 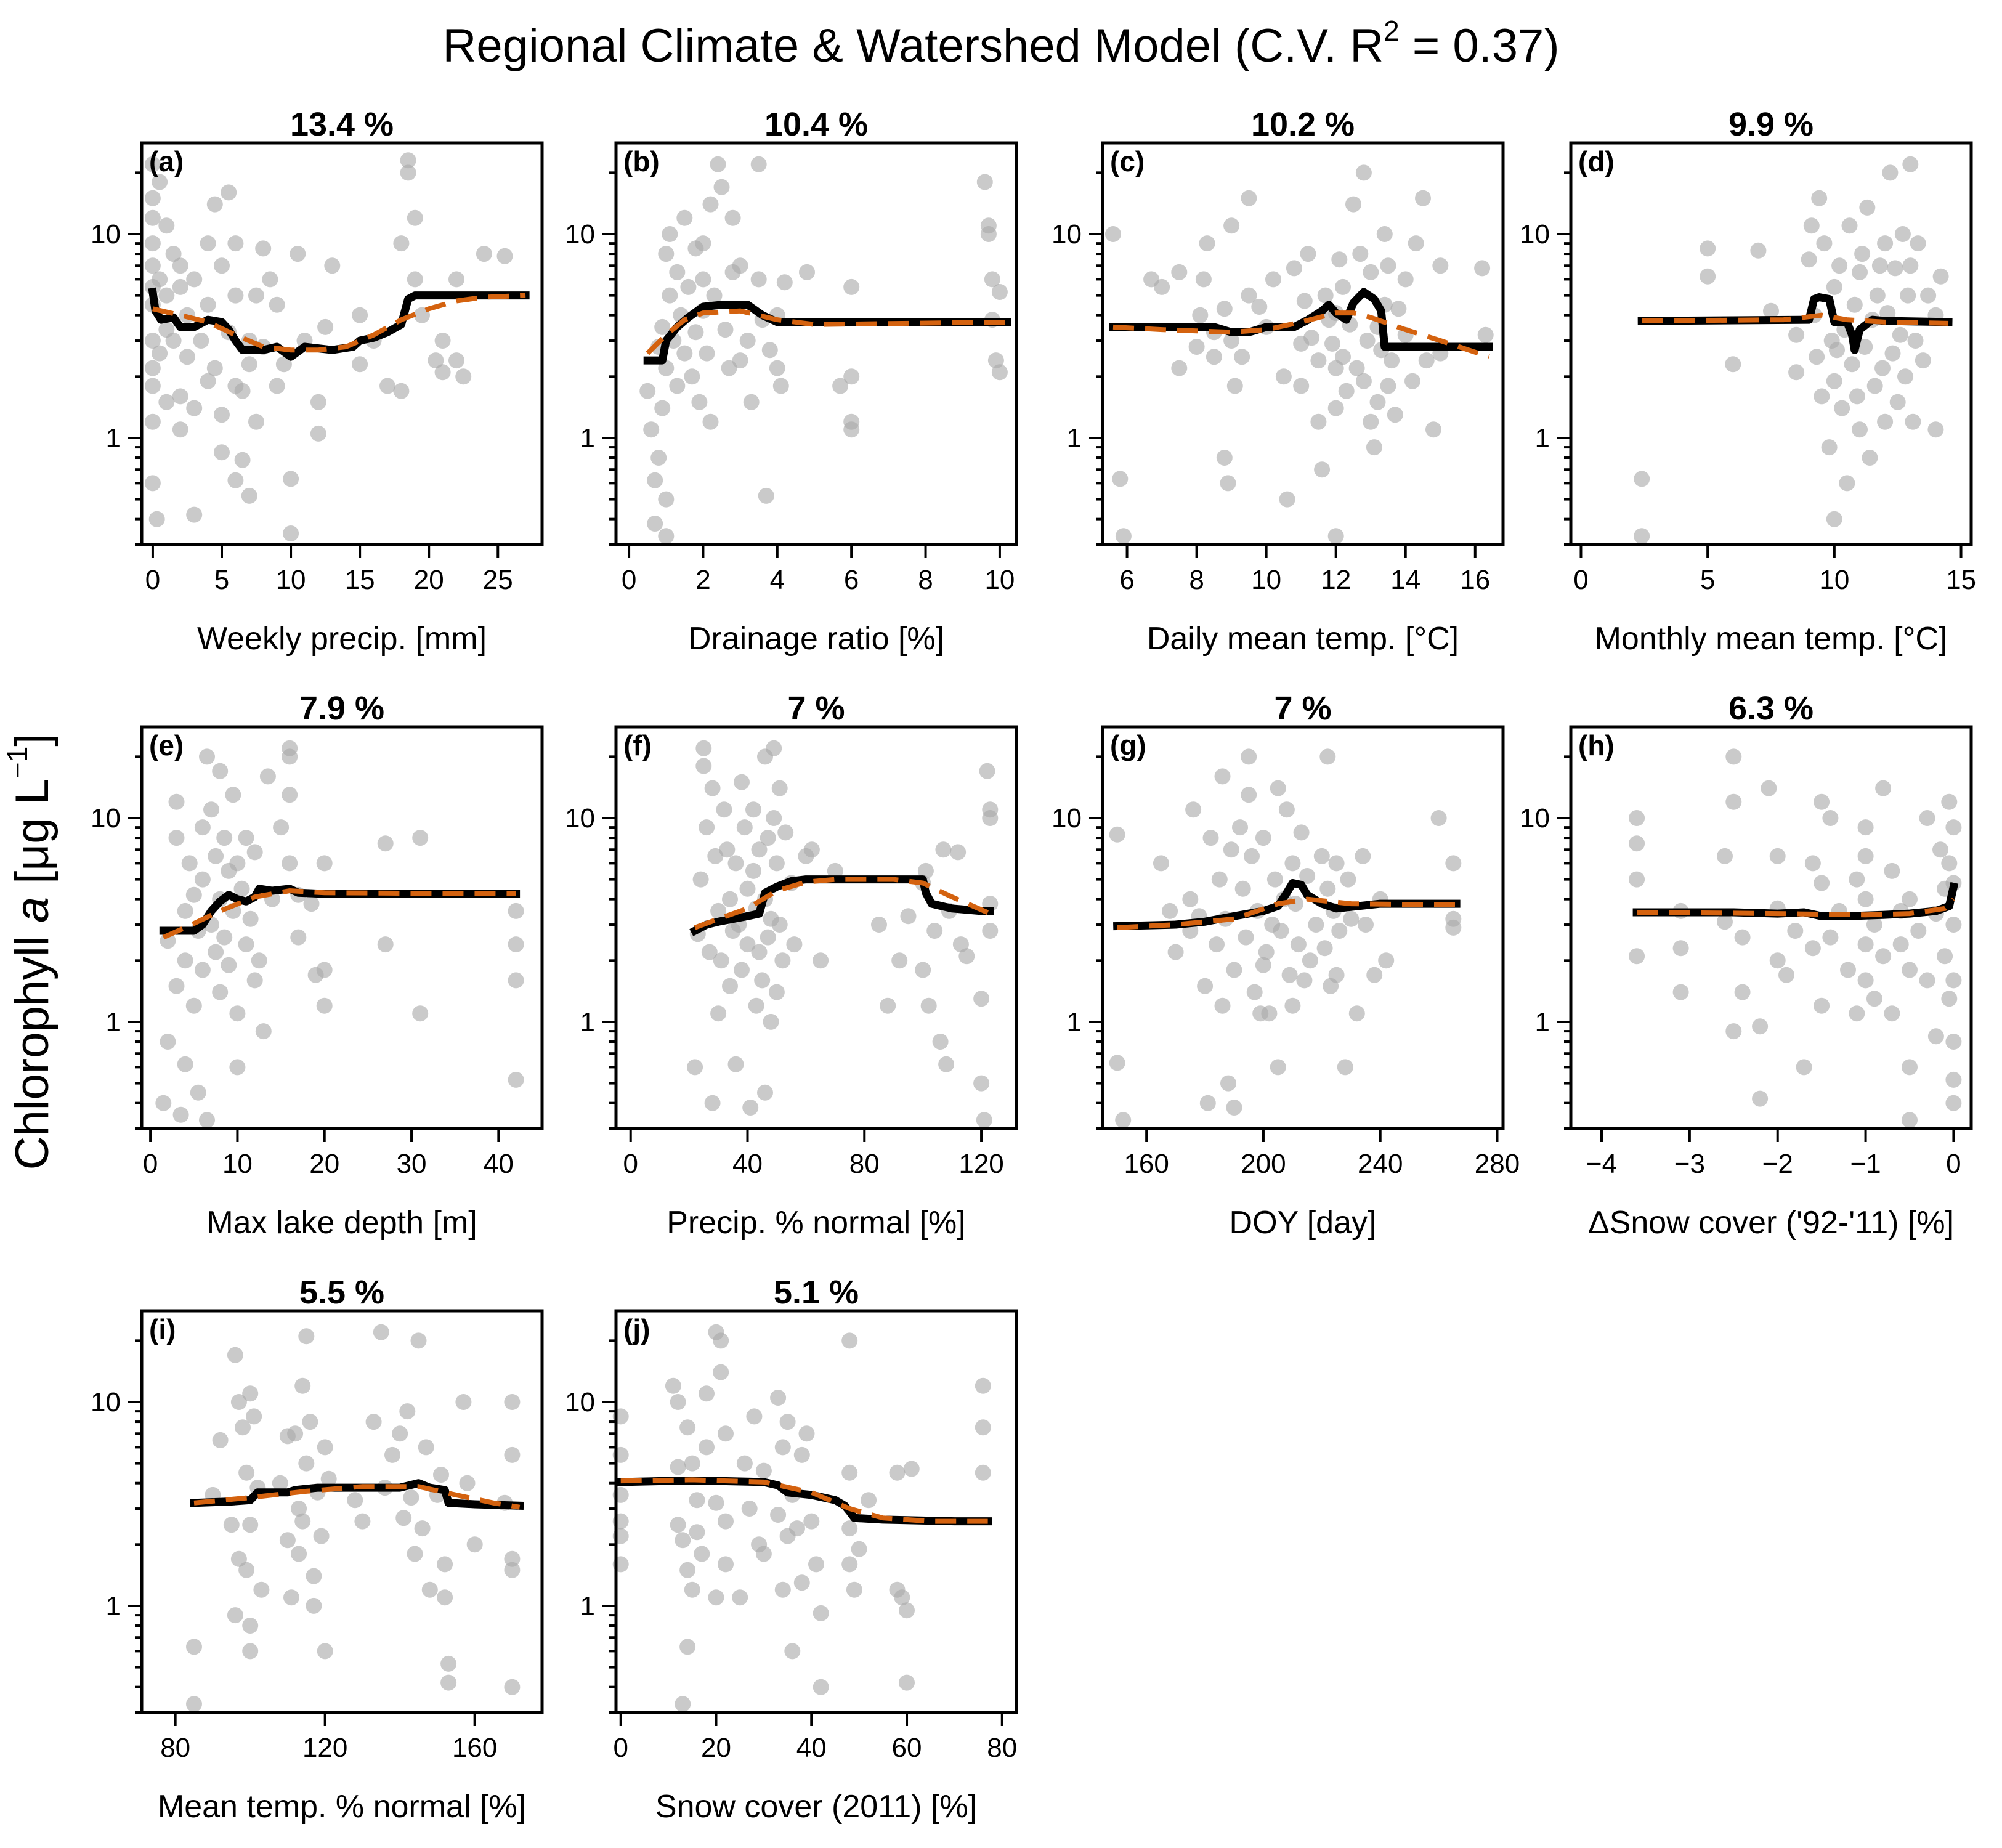 What do you see at coordinates (1961, 580) in the screenshot?
I see `x-tick-label: 15` at bounding box center [1961, 580].